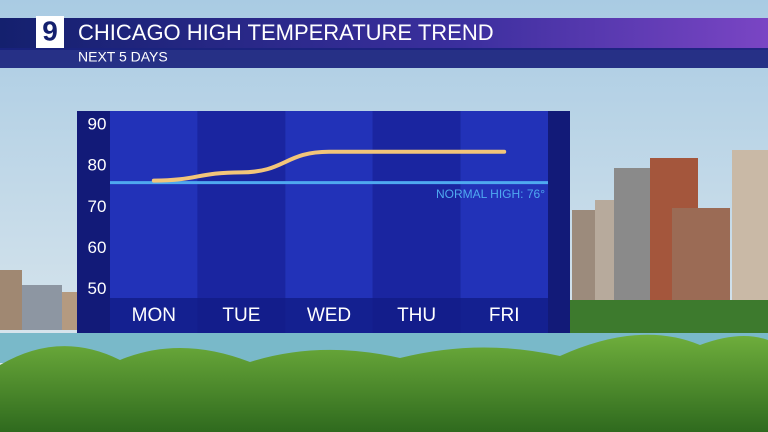 The width and height of the screenshot is (768, 432). What do you see at coordinates (97, 165) in the screenshot?
I see `y-tick-label: 80` at bounding box center [97, 165].